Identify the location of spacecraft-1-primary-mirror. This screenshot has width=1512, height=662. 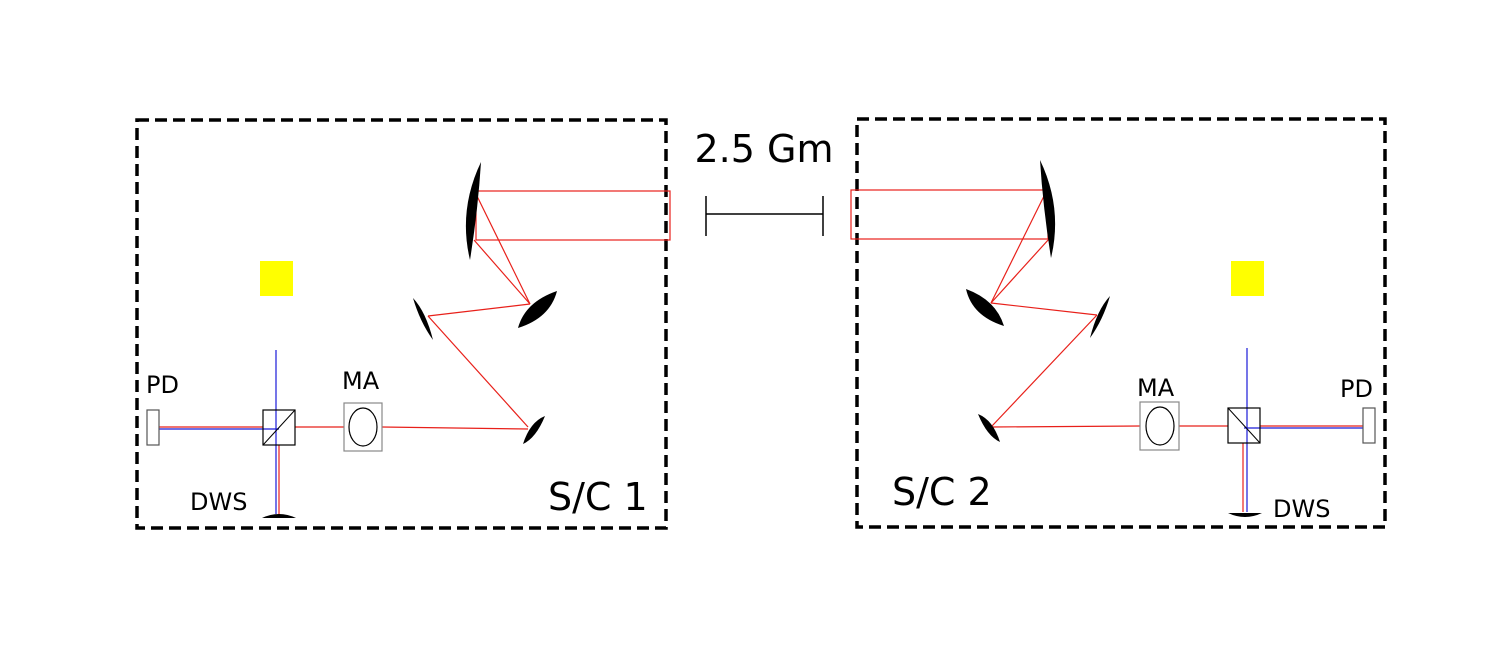
(473, 211).